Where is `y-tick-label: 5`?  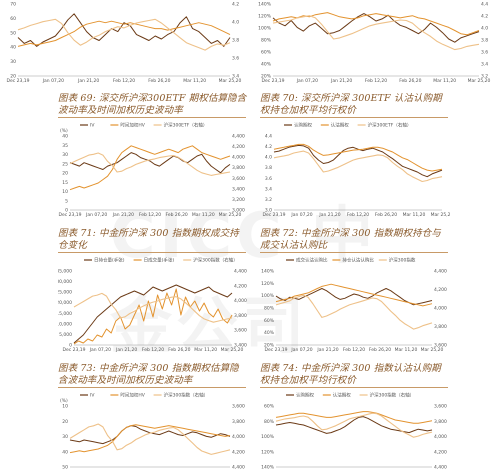 y-tick-label: 5 is located at coordinates (66, 201).